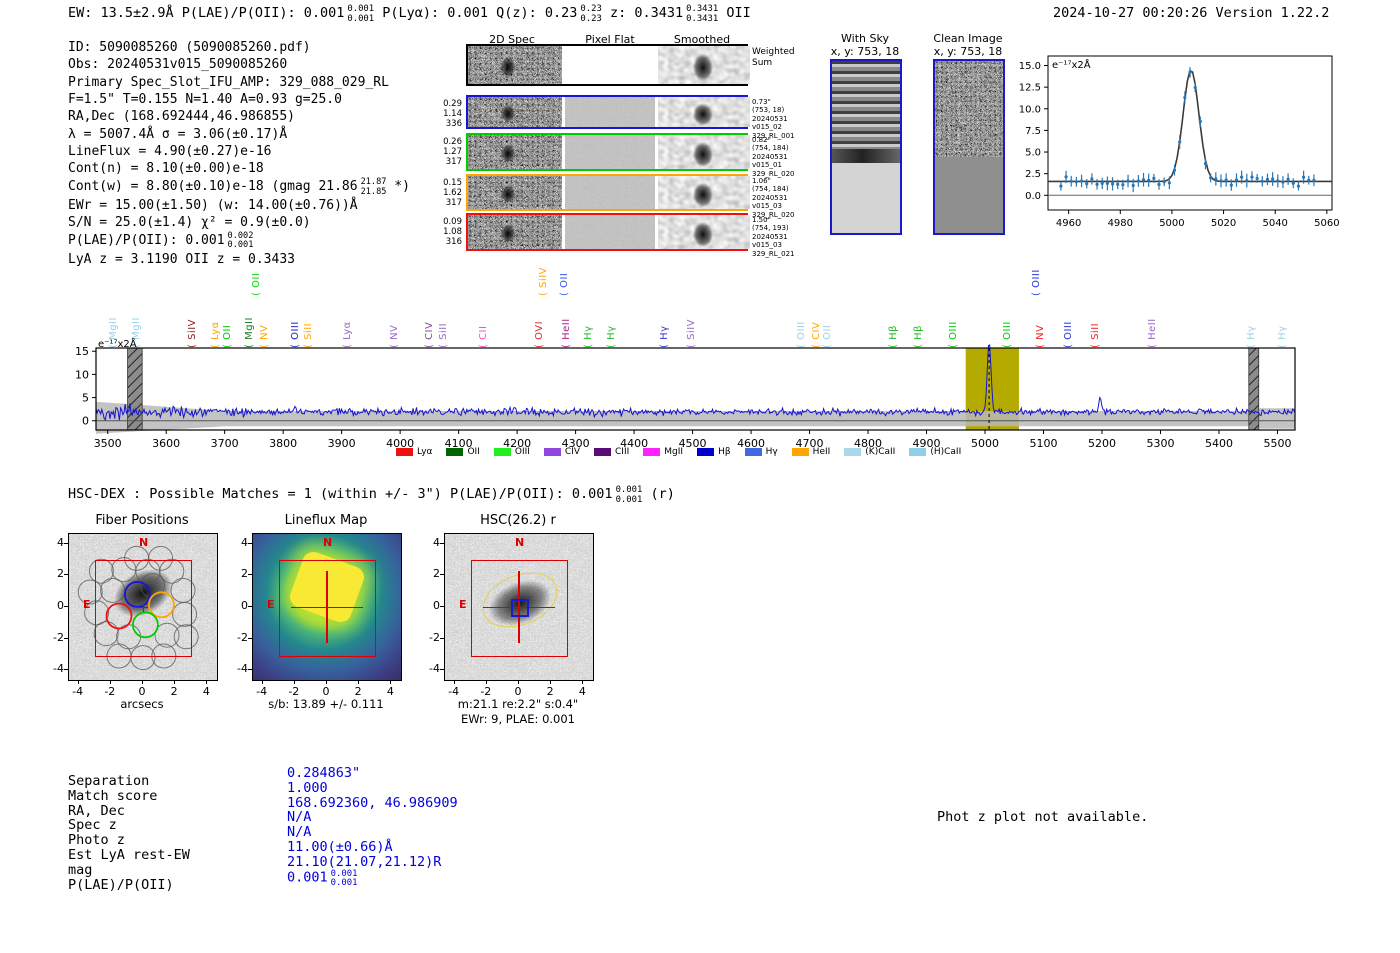 The height and width of the screenshot is (953, 1400). Describe the element at coordinates (968, 51) in the screenshot. I see `clean-image-subtitle: x, y: 753, 18` at that location.